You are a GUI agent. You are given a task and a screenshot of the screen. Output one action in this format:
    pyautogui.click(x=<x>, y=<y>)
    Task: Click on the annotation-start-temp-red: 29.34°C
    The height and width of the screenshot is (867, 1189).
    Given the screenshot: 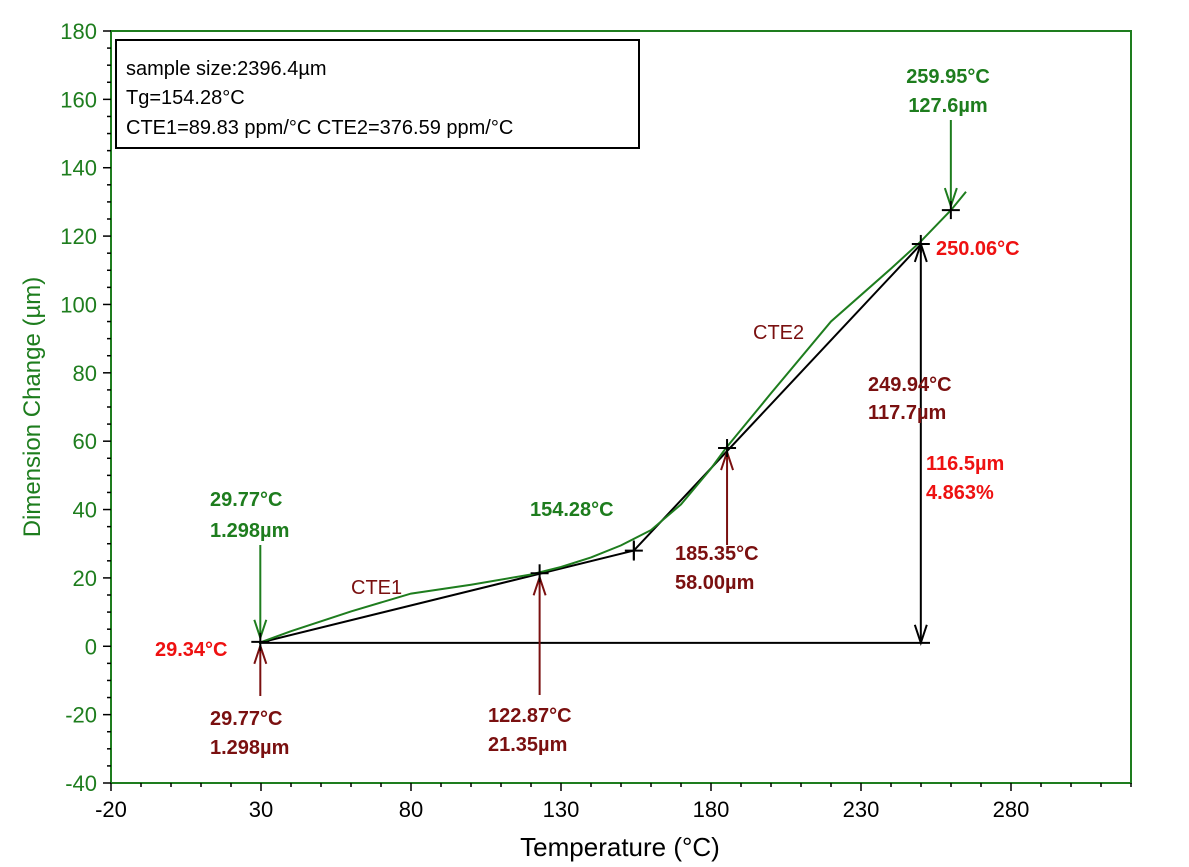 What is the action you would take?
    pyautogui.click(x=191, y=650)
    